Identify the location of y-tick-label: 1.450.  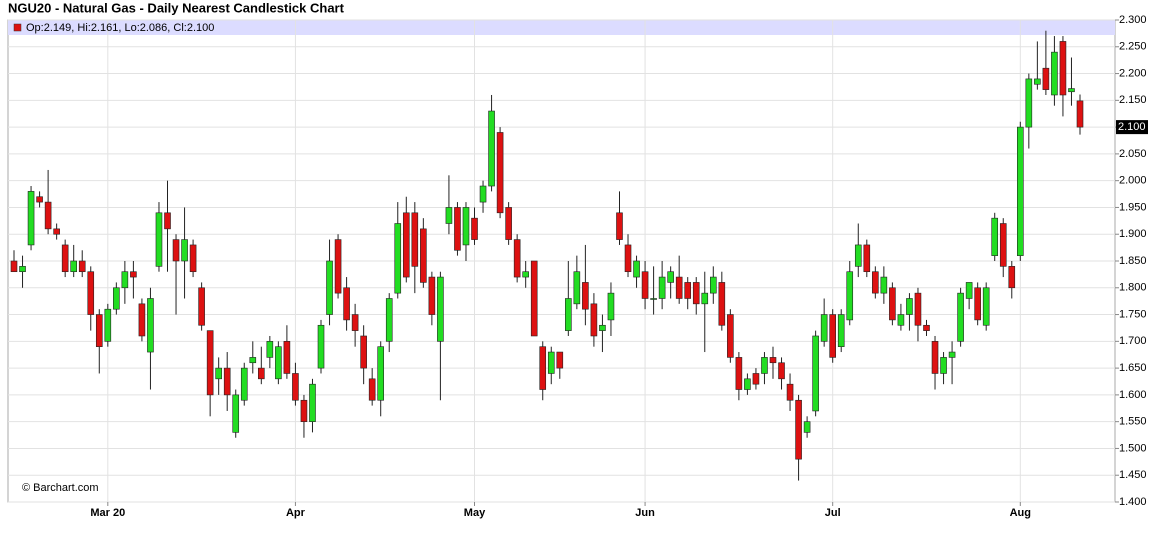
(1133, 475).